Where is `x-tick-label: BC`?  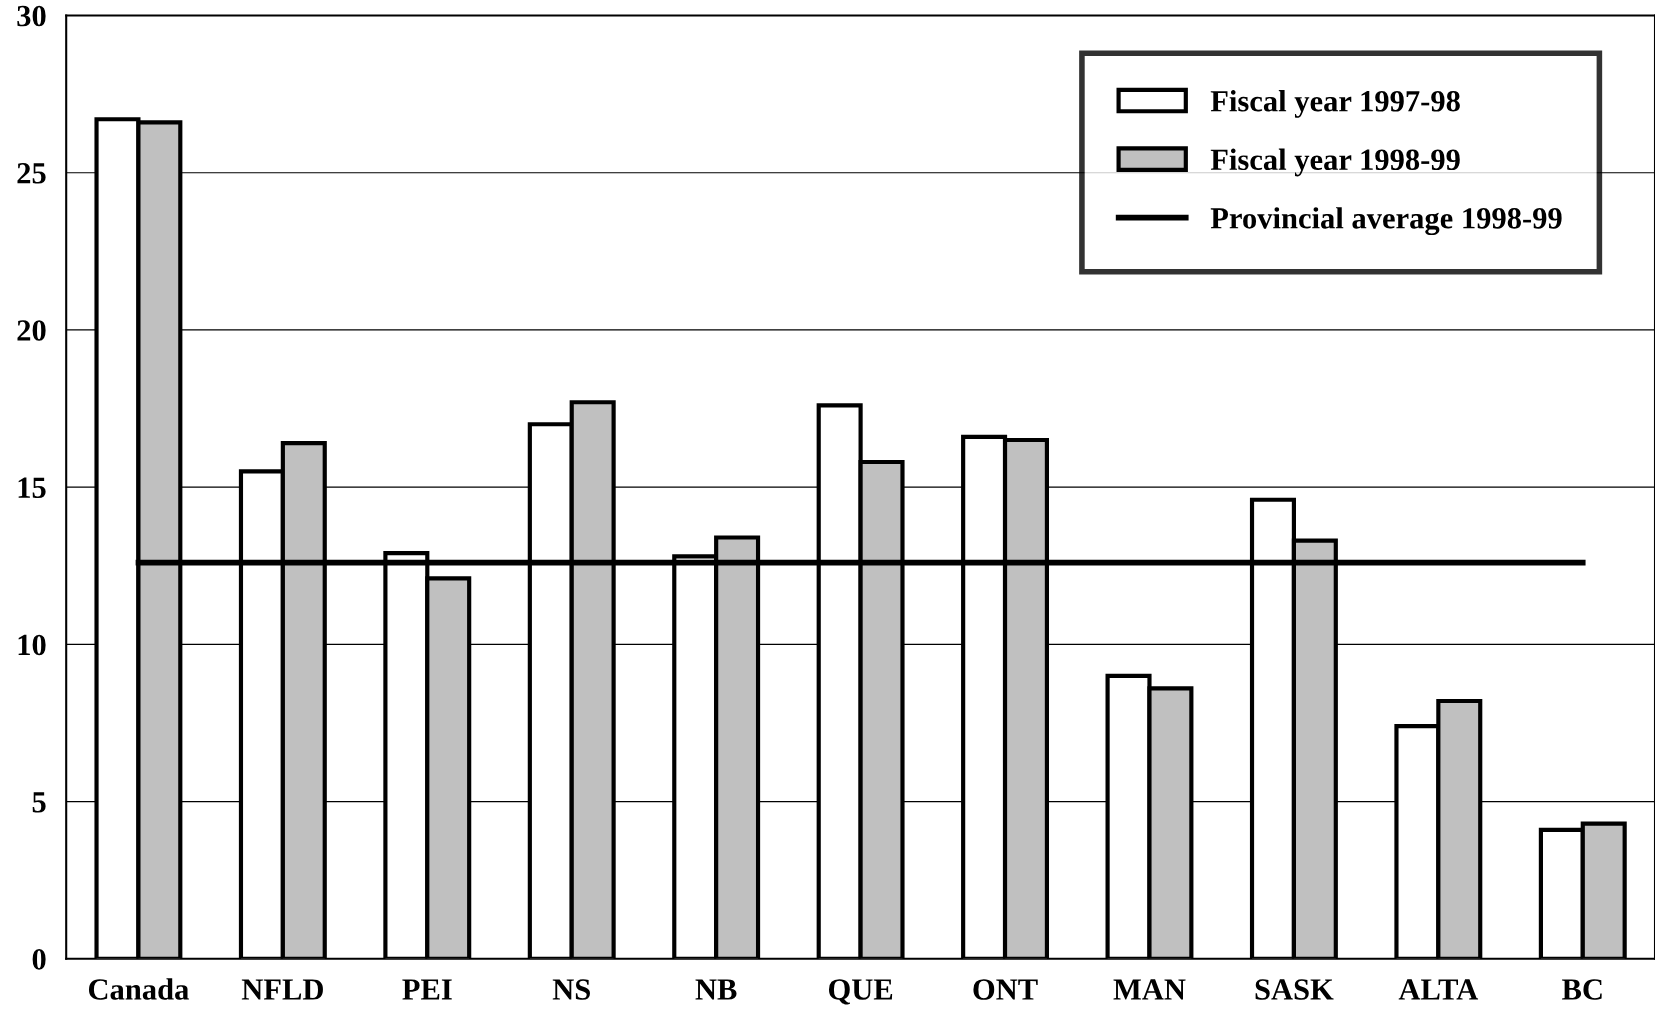 x-tick-label: BC is located at coordinates (1582, 989).